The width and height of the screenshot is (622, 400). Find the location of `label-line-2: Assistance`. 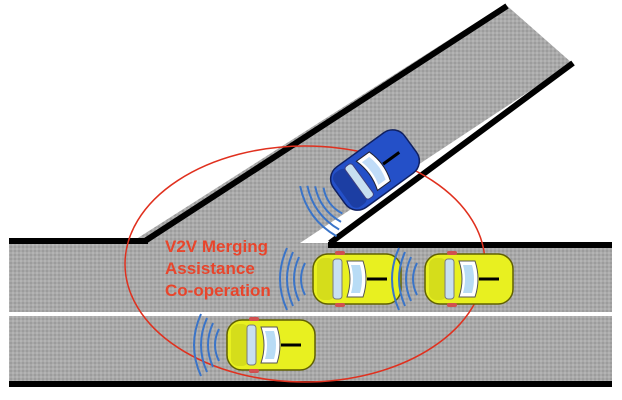

label-line-2: Assistance is located at coordinates (210, 268).